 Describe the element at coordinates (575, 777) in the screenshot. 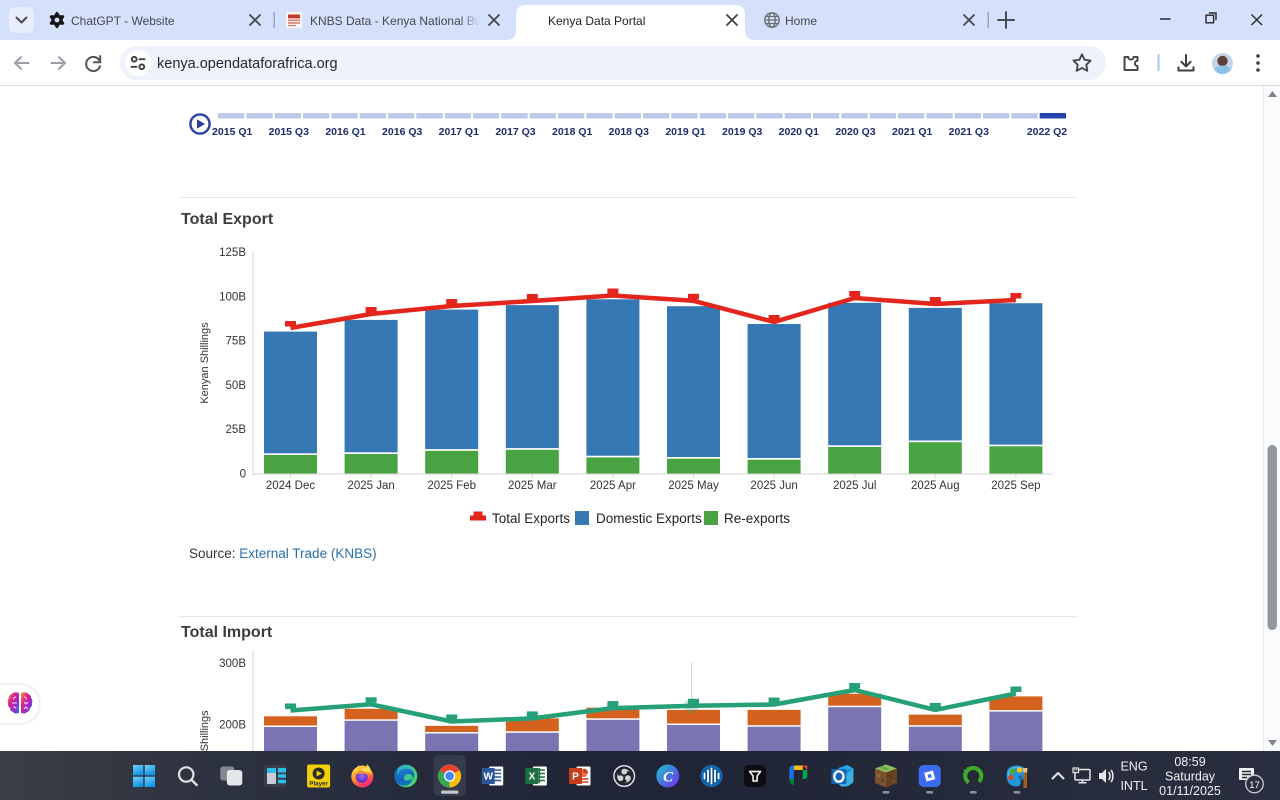

I see `svg-text: P` at that location.